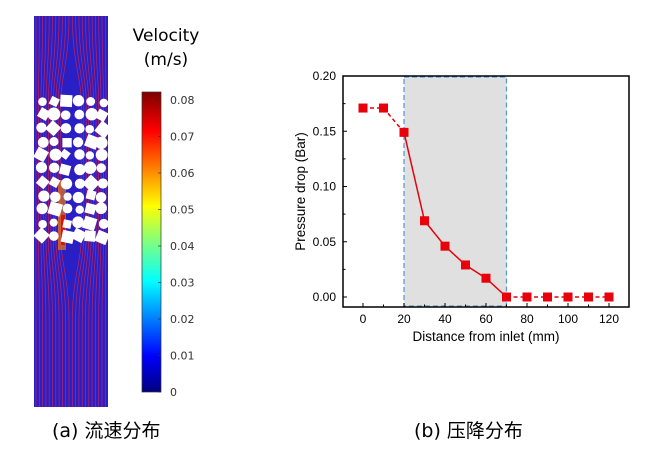 The width and height of the screenshot is (657, 456). I want to click on colorbar-tick-label: 0.01, so click(182, 356).